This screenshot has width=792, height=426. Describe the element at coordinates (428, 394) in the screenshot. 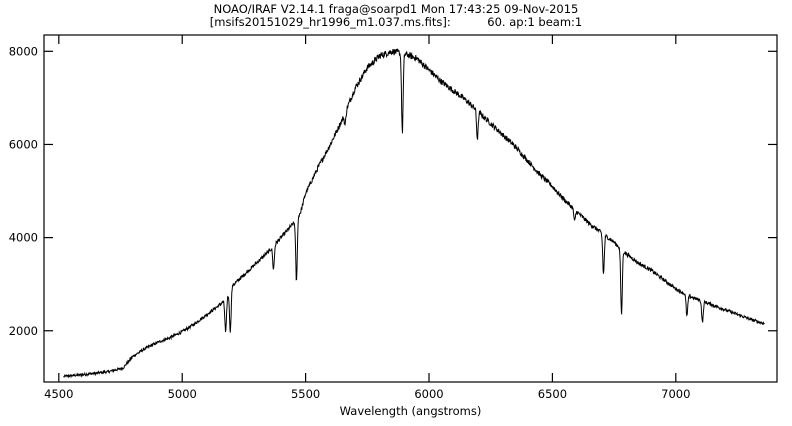

I see `x-tick-label: 6000` at that location.